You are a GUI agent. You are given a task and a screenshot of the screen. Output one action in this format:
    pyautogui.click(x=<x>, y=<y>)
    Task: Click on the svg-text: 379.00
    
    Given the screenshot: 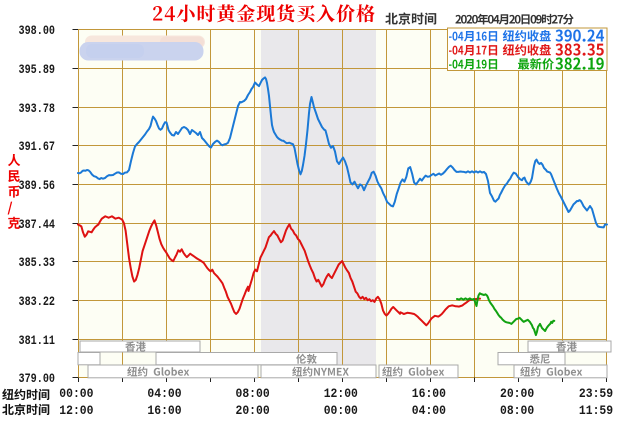 What is the action you would take?
    pyautogui.click(x=37, y=378)
    